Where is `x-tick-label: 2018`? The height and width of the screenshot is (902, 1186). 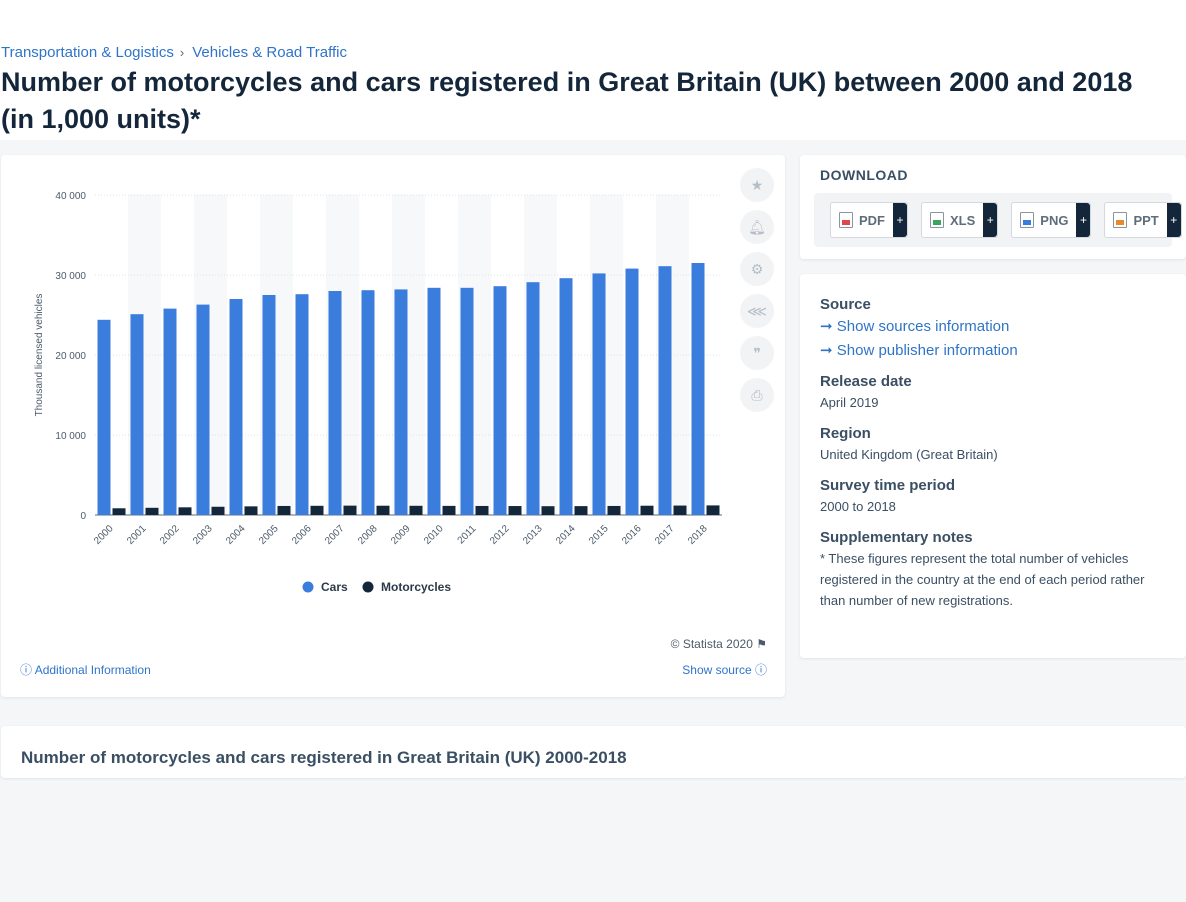
x-tick-label: 2018 is located at coordinates (698, 535).